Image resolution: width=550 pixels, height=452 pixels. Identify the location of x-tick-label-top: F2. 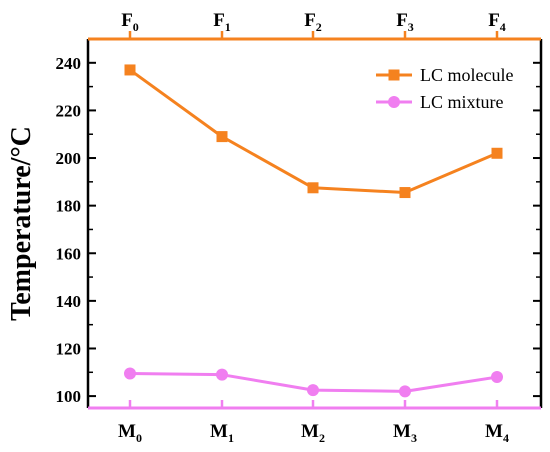
(313, 22).